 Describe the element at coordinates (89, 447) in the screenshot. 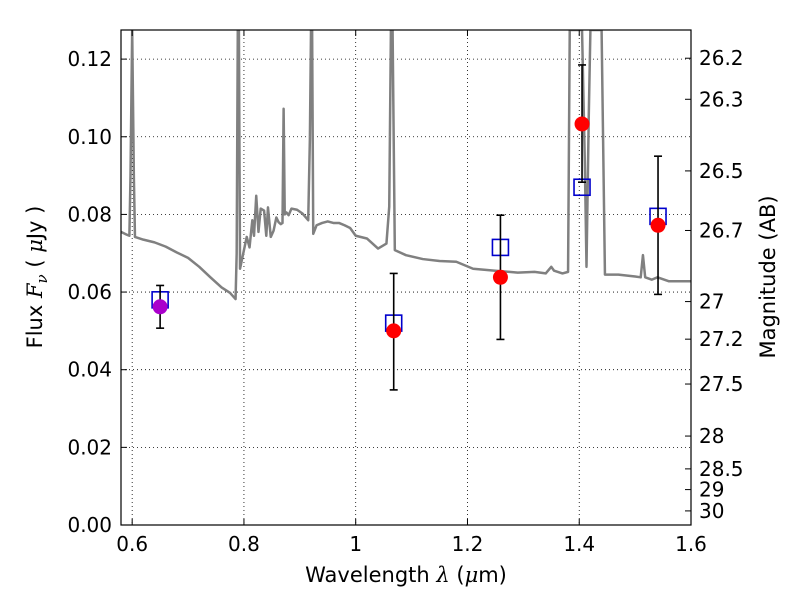

I see `y-tick-label: 0.02` at that location.